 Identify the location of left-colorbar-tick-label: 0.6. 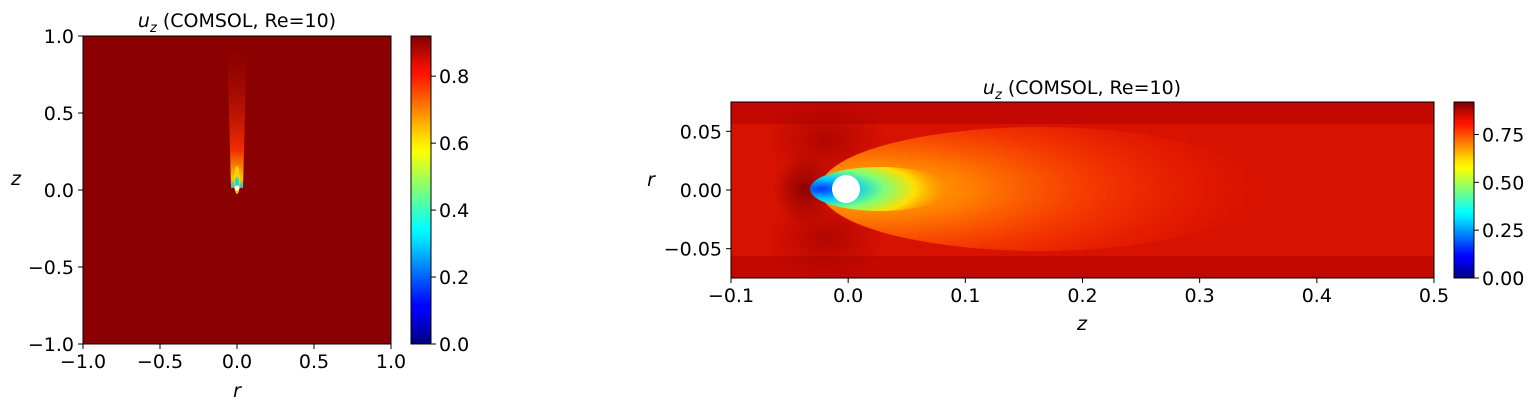
(454, 144).